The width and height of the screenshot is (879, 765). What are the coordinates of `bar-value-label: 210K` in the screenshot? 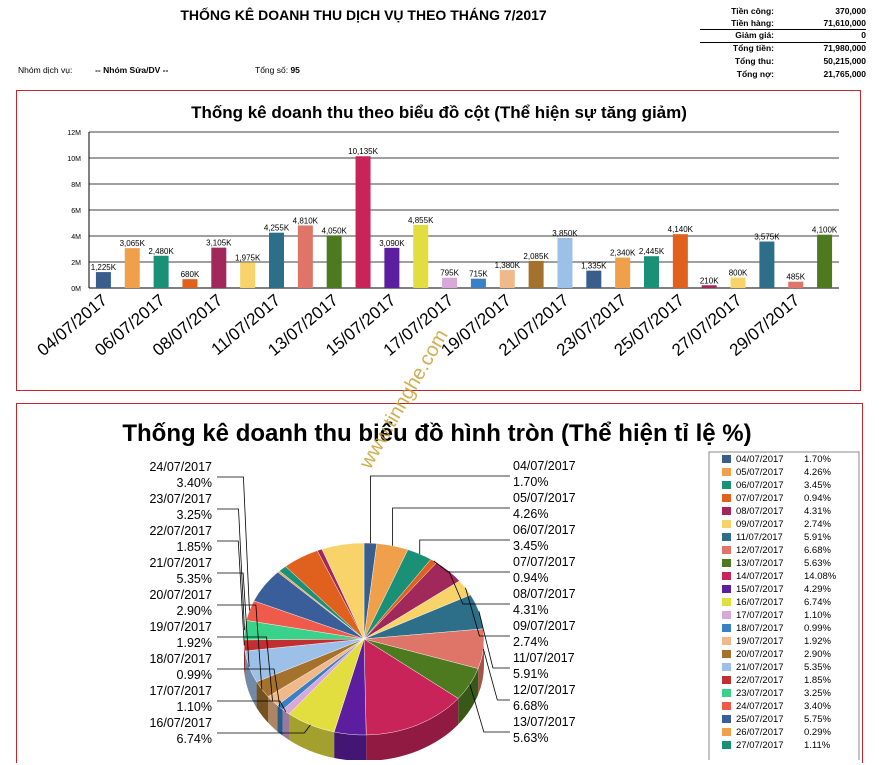 It's located at (709, 280).